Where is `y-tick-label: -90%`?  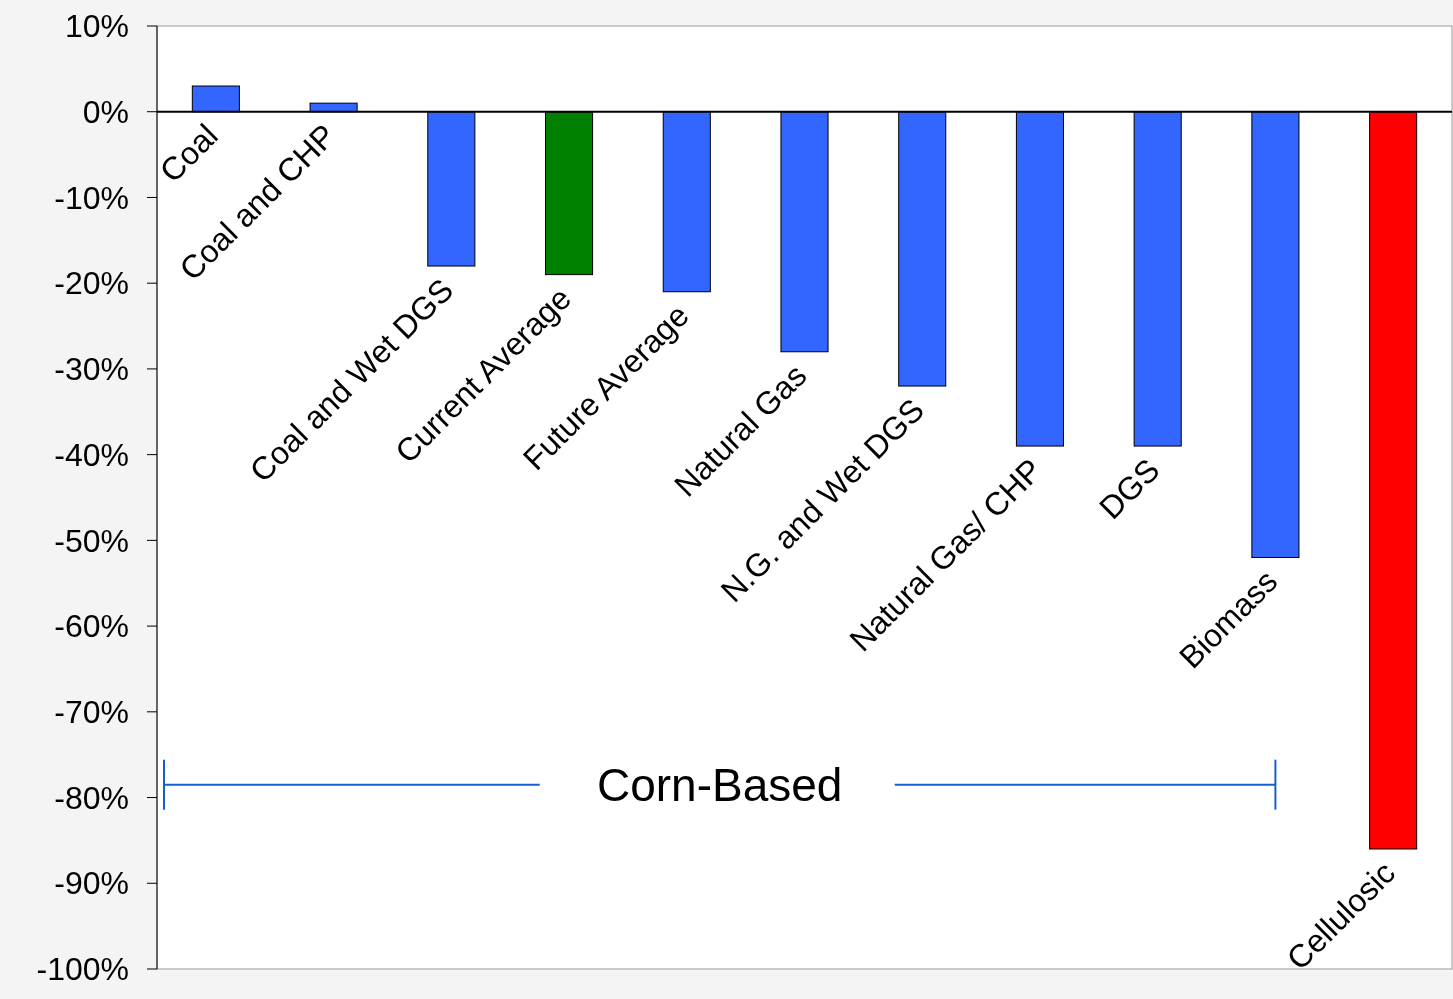 y-tick-label: -90% is located at coordinates (91, 883).